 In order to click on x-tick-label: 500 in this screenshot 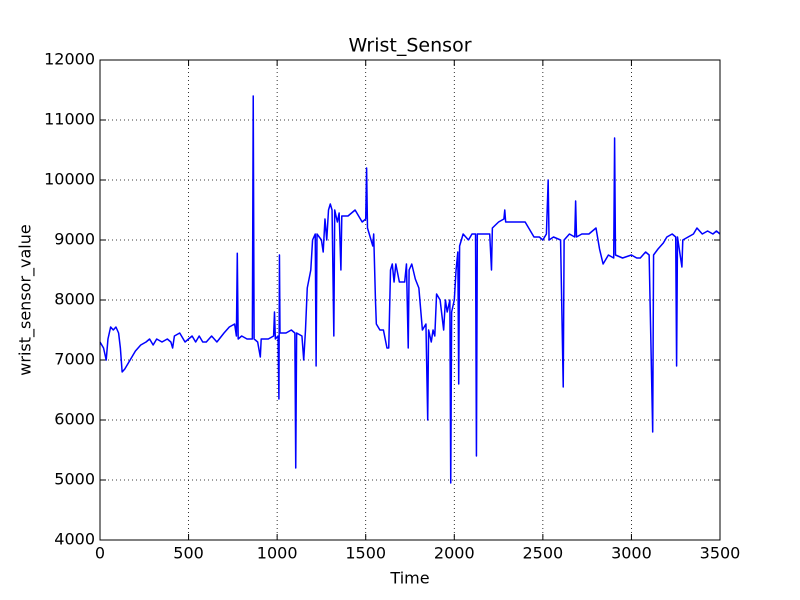, I will do `click(188, 553)`.